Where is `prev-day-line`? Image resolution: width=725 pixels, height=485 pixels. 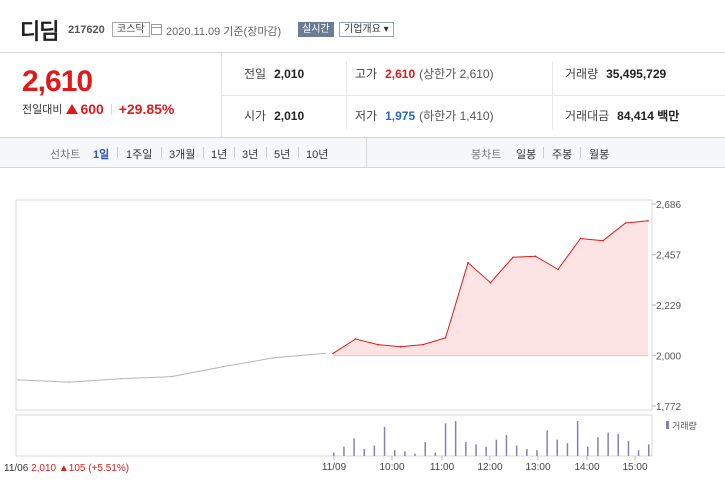
prev-day-line is located at coordinates (171, 367).